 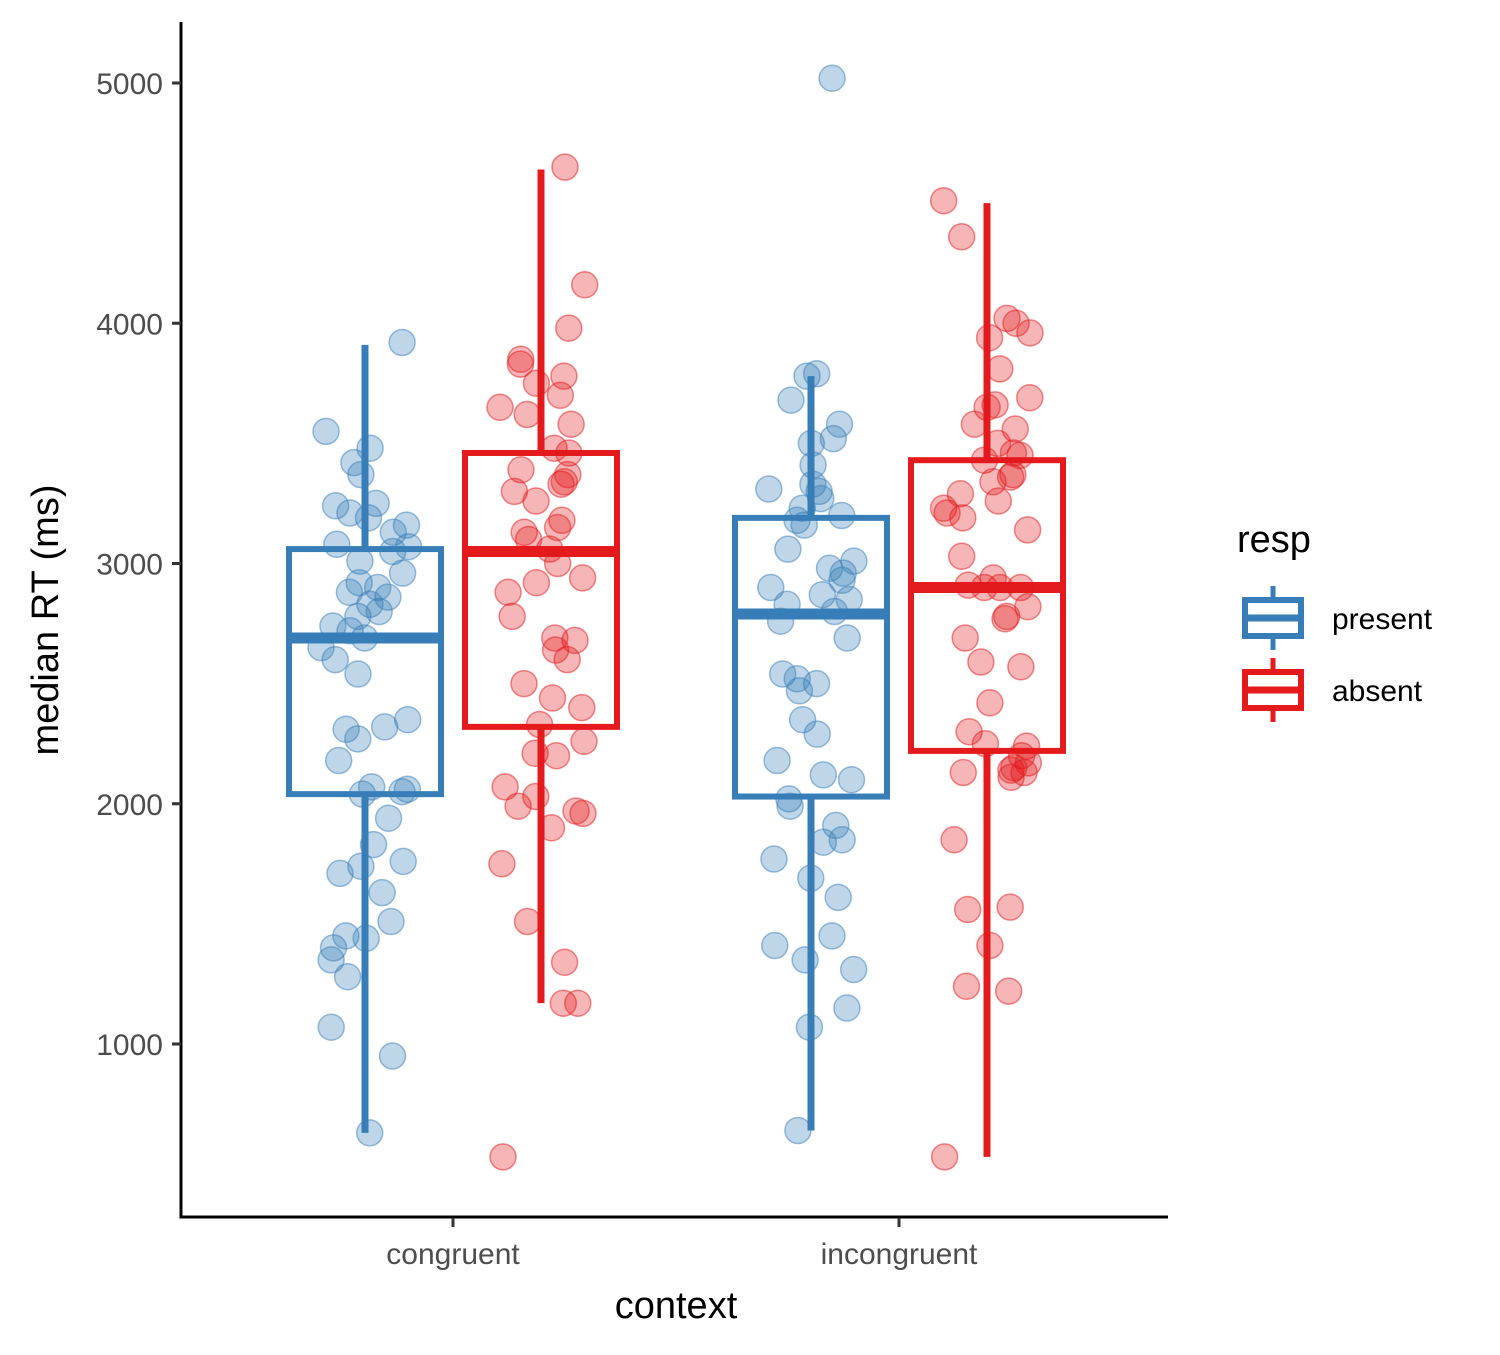 What do you see at coordinates (129, 565) in the screenshot?
I see `y-tick-label: 3000` at bounding box center [129, 565].